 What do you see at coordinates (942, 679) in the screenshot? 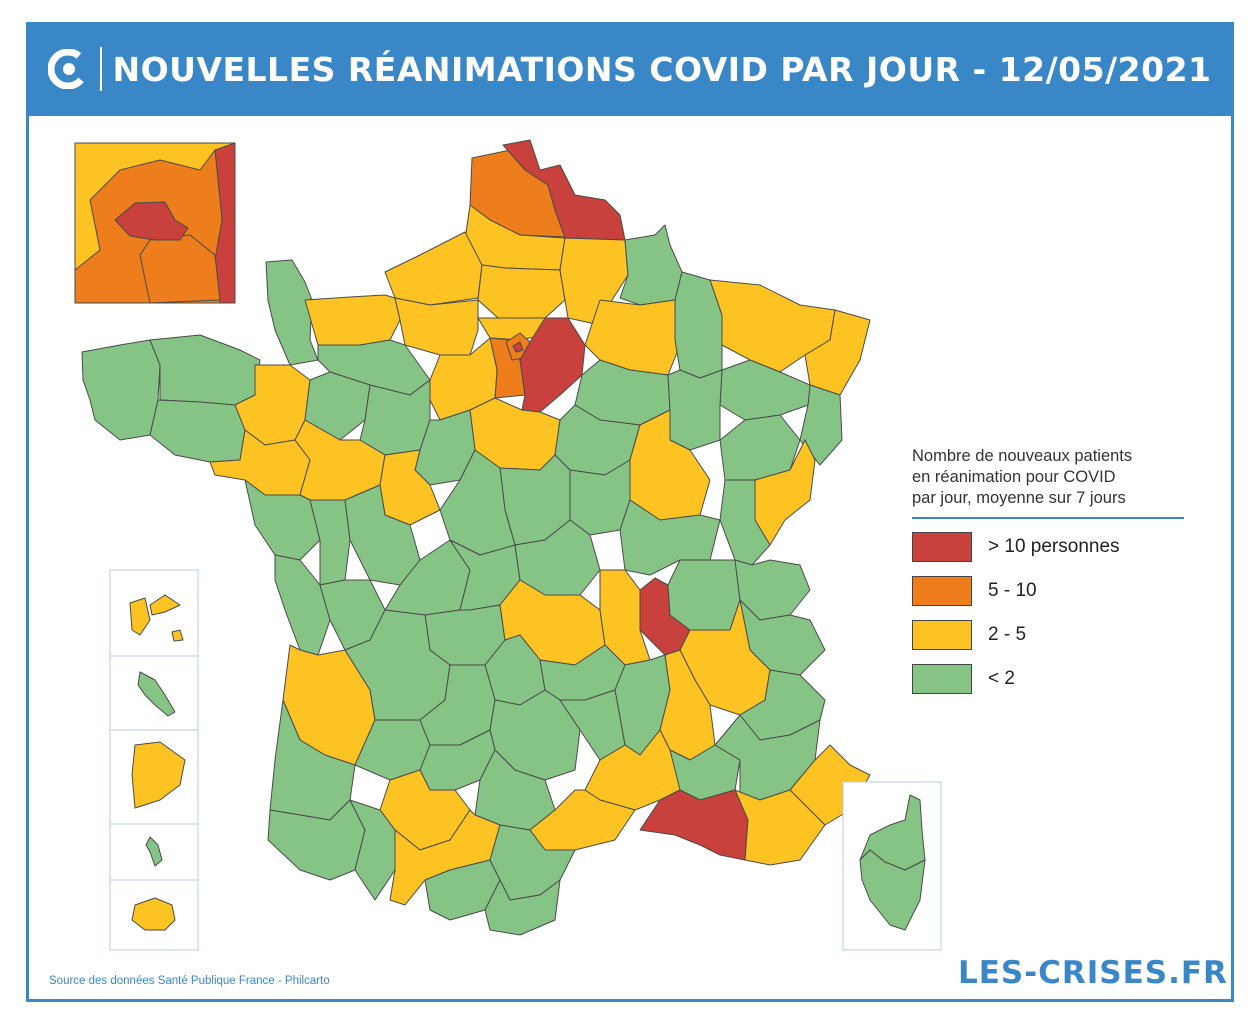
I see `legend-swatch-green` at bounding box center [942, 679].